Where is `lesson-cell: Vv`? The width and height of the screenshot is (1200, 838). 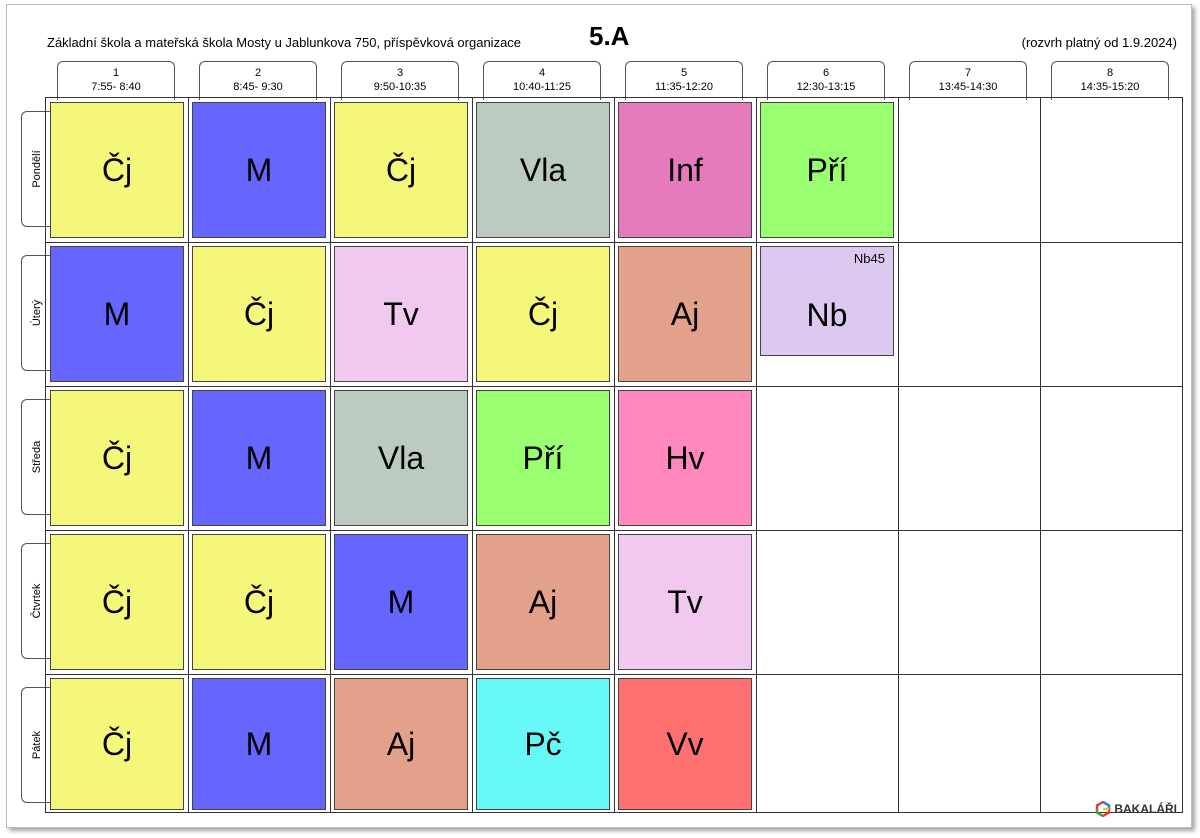
lesson-cell: Vv is located at coordinates (685, 744).